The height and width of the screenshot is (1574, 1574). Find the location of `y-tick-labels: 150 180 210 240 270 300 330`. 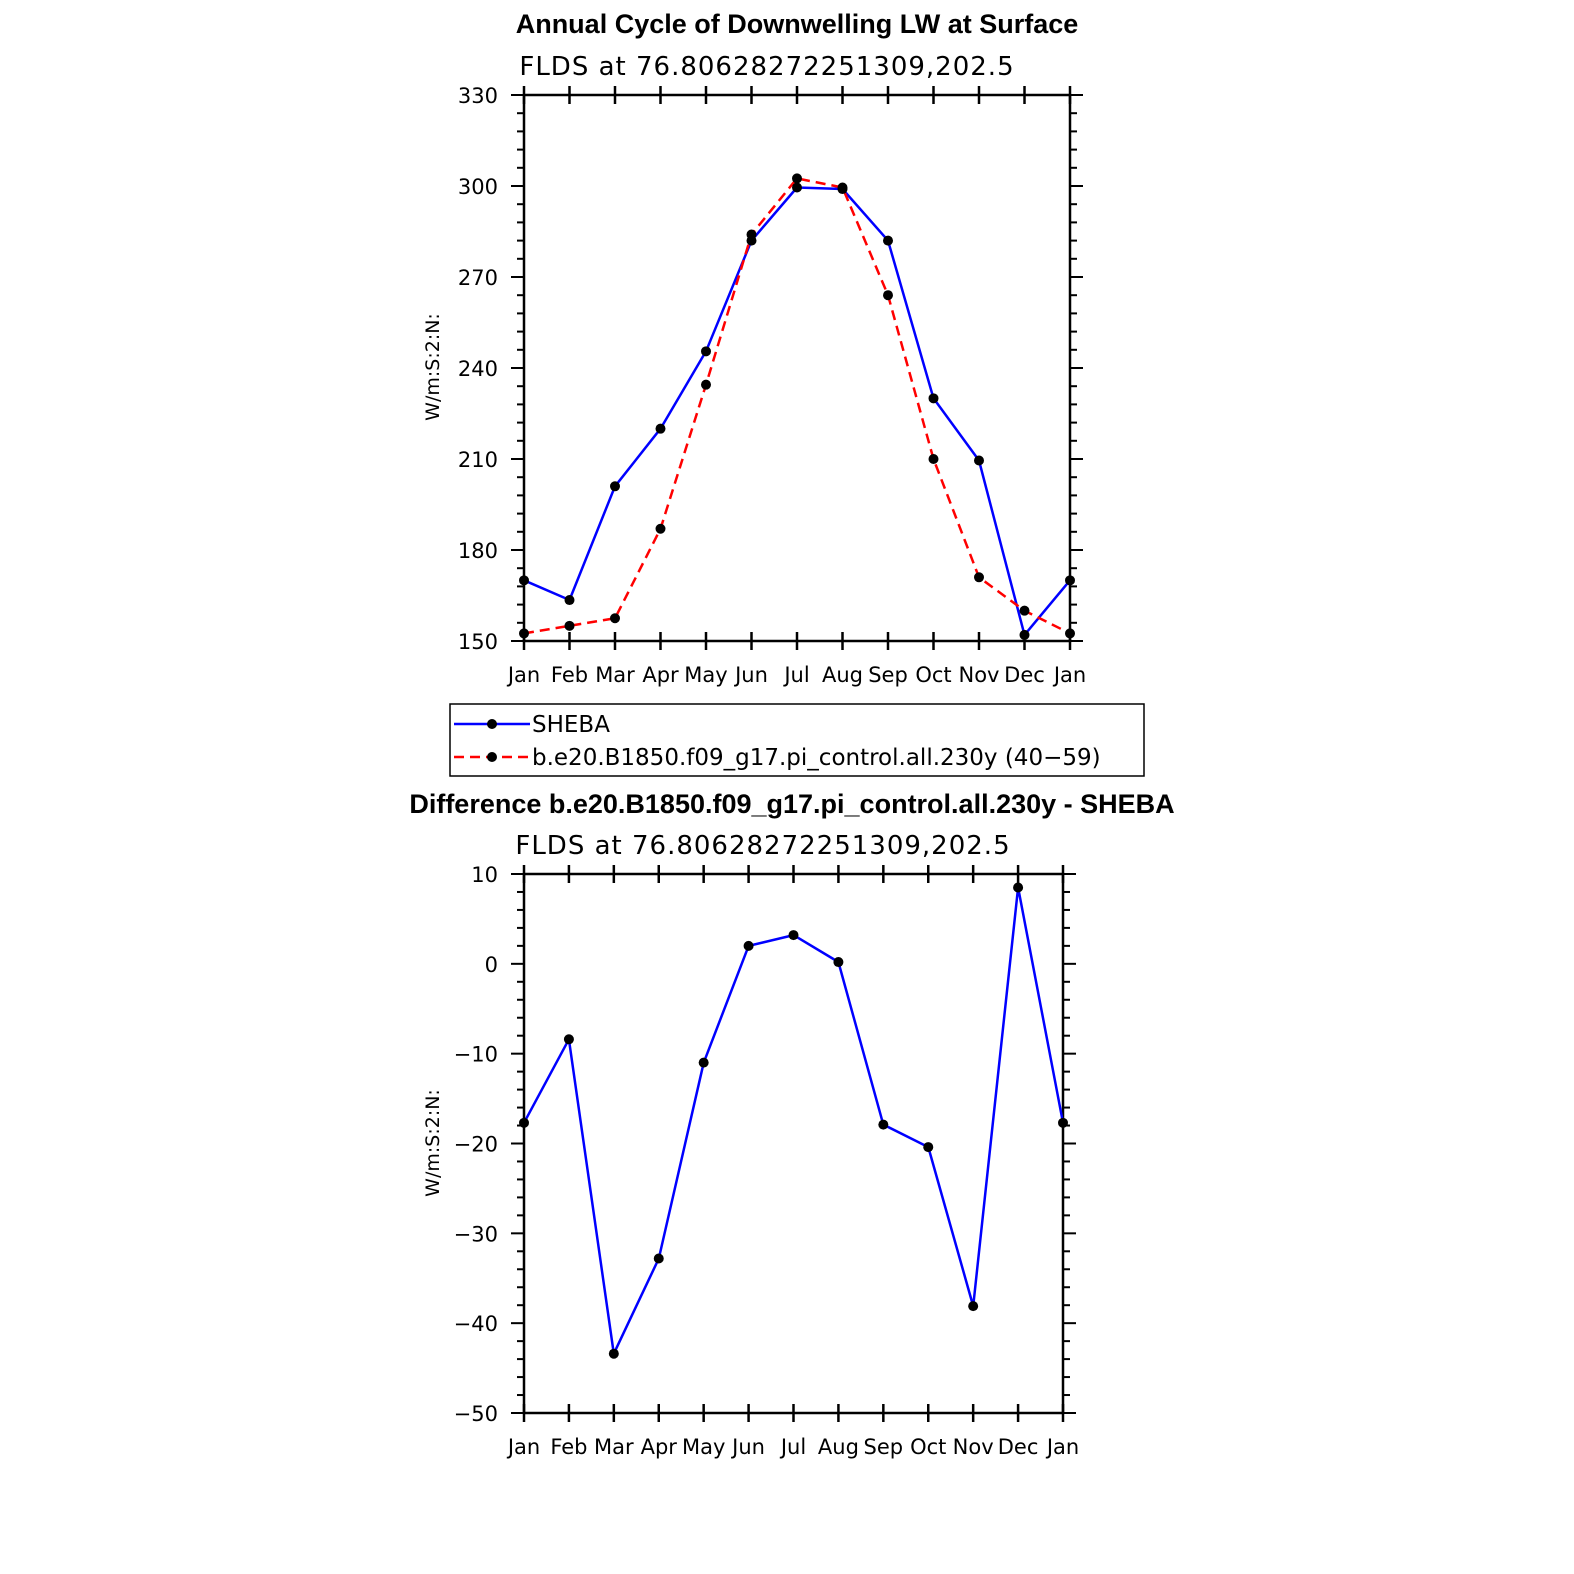

y-tick-labels: 150 180 210 240 270 300 330 is located at coordinates (478, 369).